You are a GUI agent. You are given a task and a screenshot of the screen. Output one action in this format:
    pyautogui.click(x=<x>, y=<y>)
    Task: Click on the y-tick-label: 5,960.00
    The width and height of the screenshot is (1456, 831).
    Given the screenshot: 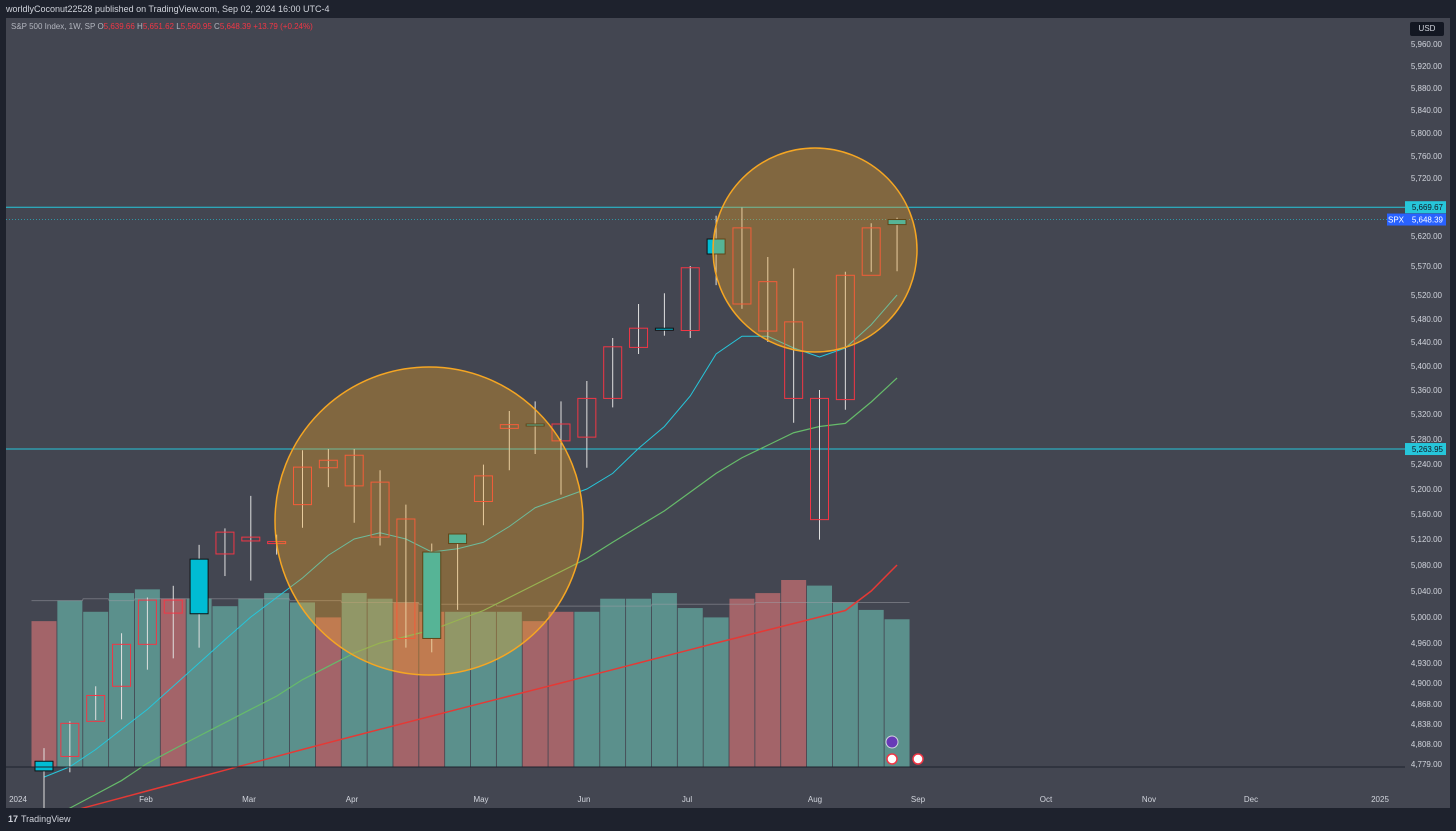 What is the action you would take?
    pyautogui.click(x=1427, y=44)
    